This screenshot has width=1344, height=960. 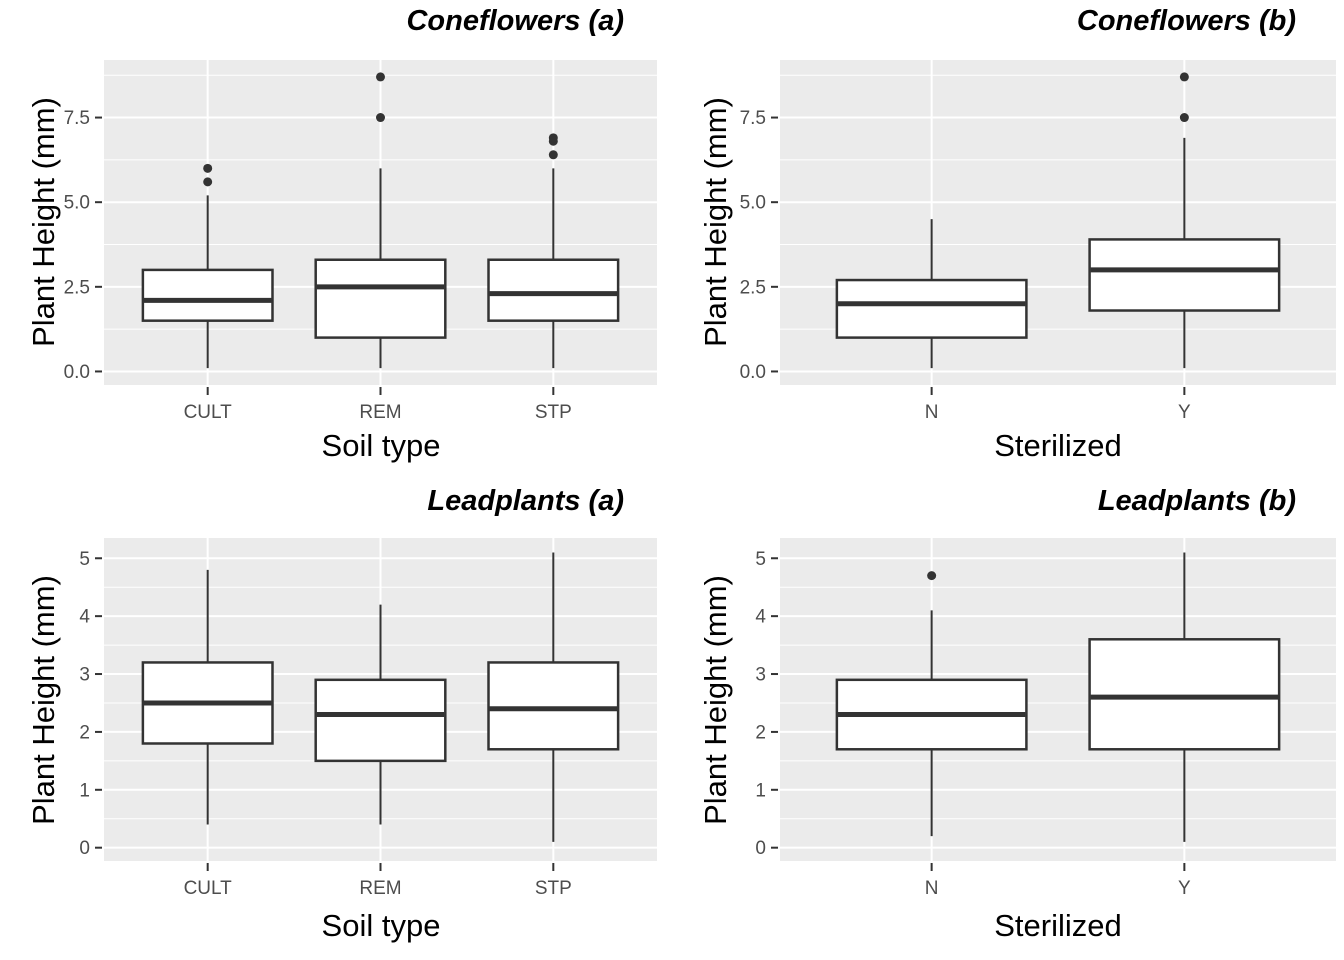 I want to click on panel-title: Coneflowers (a), so click(x=515, y=21).